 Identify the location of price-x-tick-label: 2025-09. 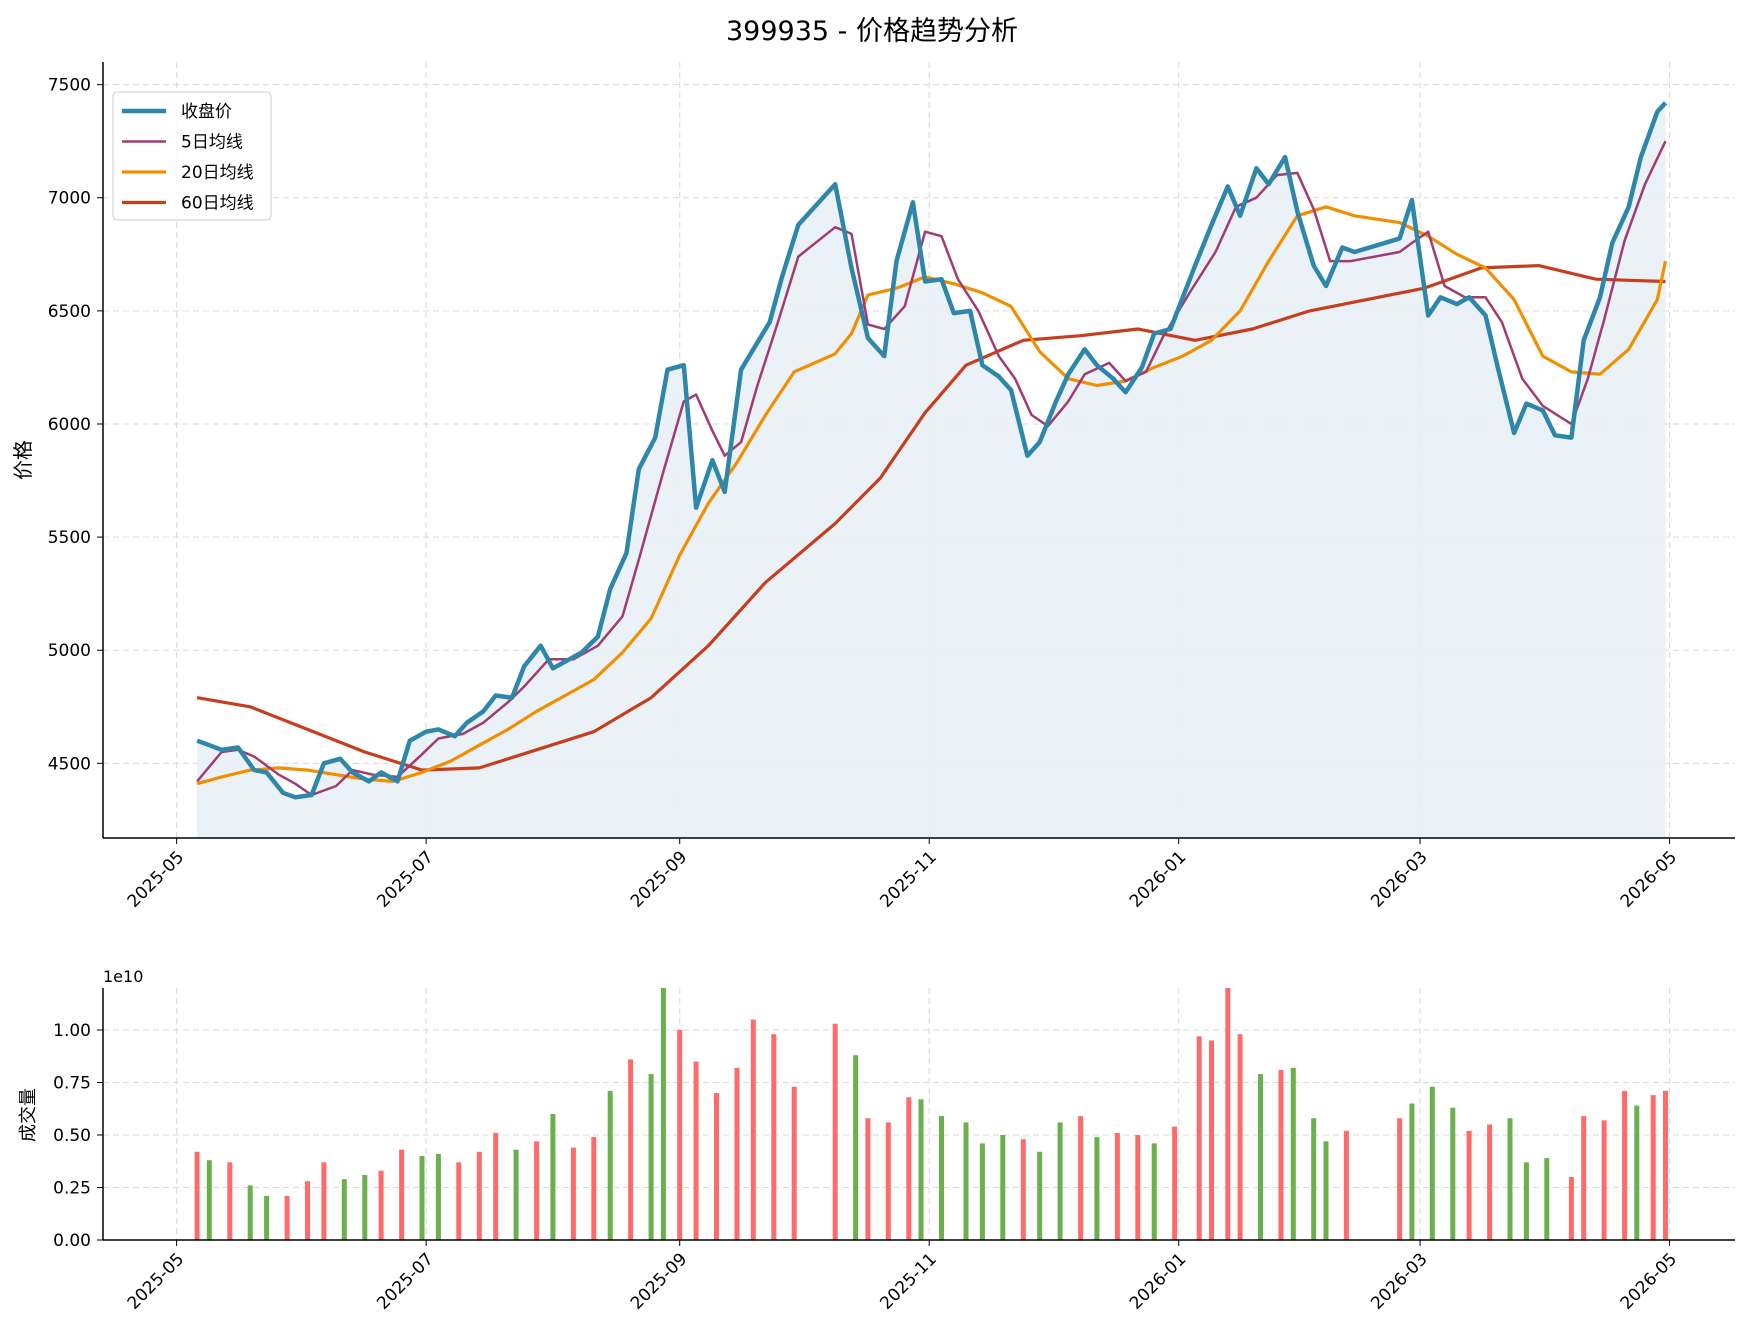
(659, 879).